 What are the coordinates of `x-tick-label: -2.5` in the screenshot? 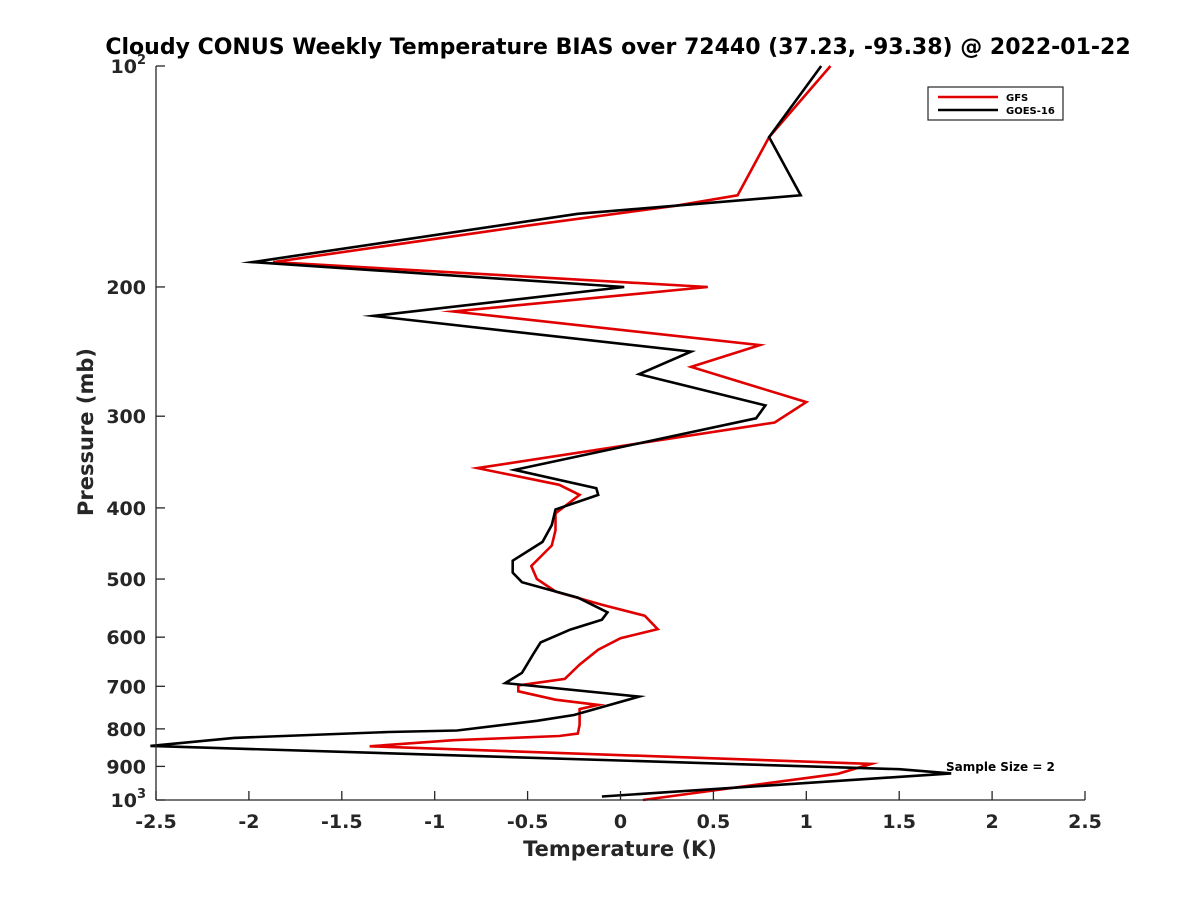 It's located at (156, 822).